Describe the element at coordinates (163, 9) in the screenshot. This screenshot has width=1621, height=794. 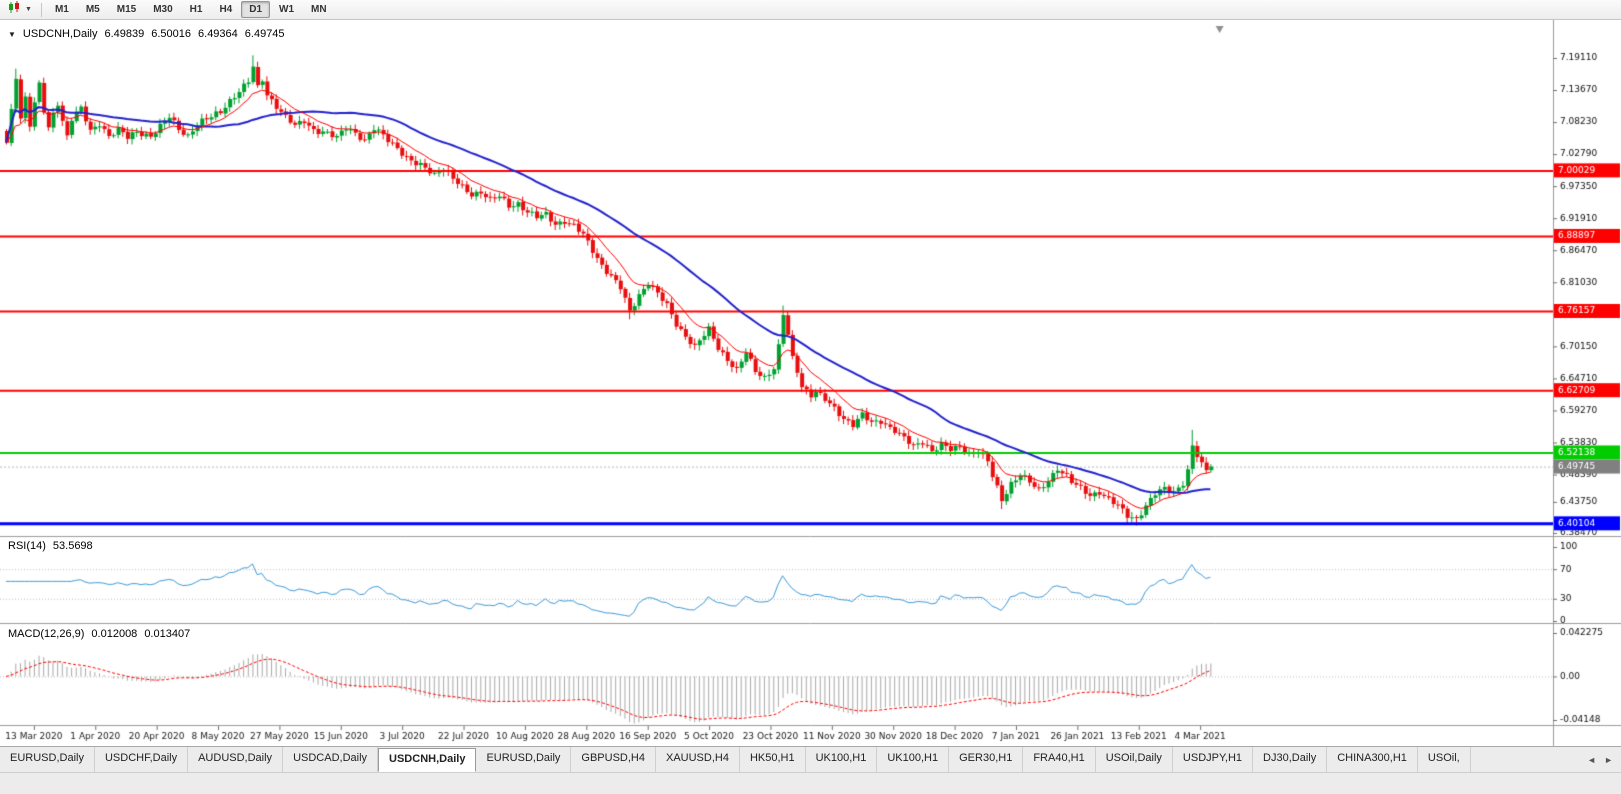
I see `timeframe-button-m30: M30` at that location.